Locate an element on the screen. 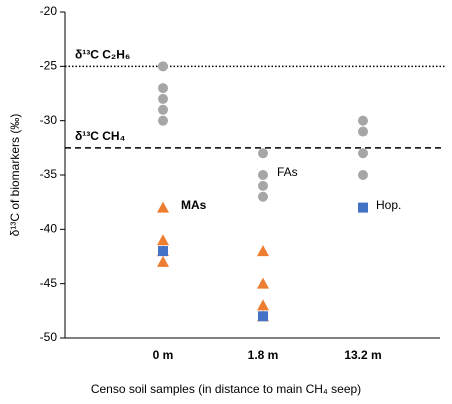  y-tick-label: -40 is located at coordinates (49, 229).